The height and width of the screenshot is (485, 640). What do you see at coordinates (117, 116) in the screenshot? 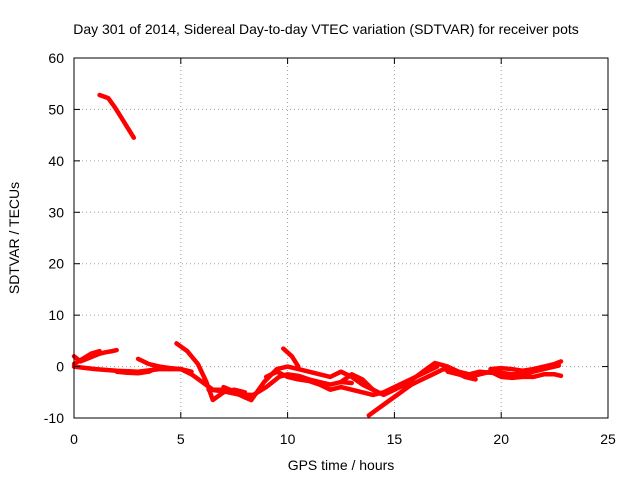
I see `series-line-high-arc` at bounding box center [117, 116].